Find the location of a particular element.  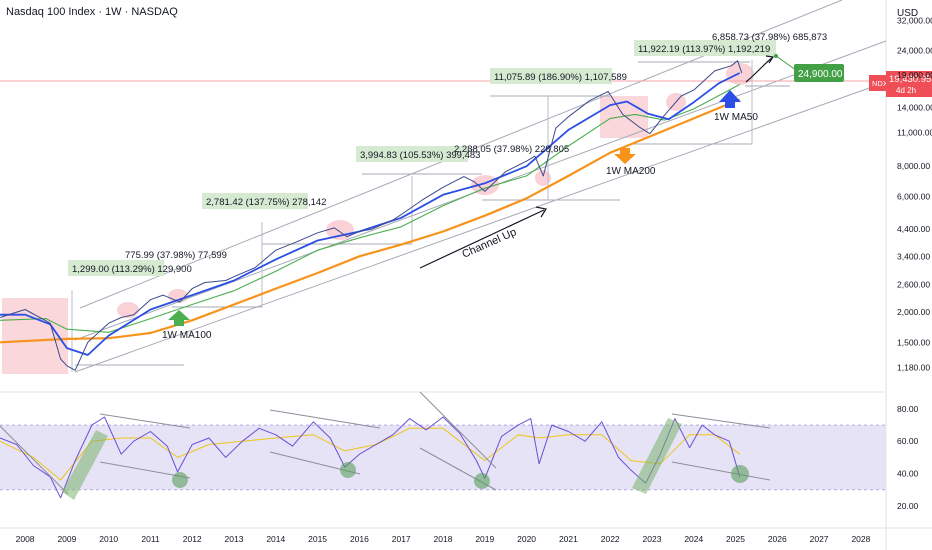

price-tick-label: 1,180.00 is located at coordinates (913, 368).